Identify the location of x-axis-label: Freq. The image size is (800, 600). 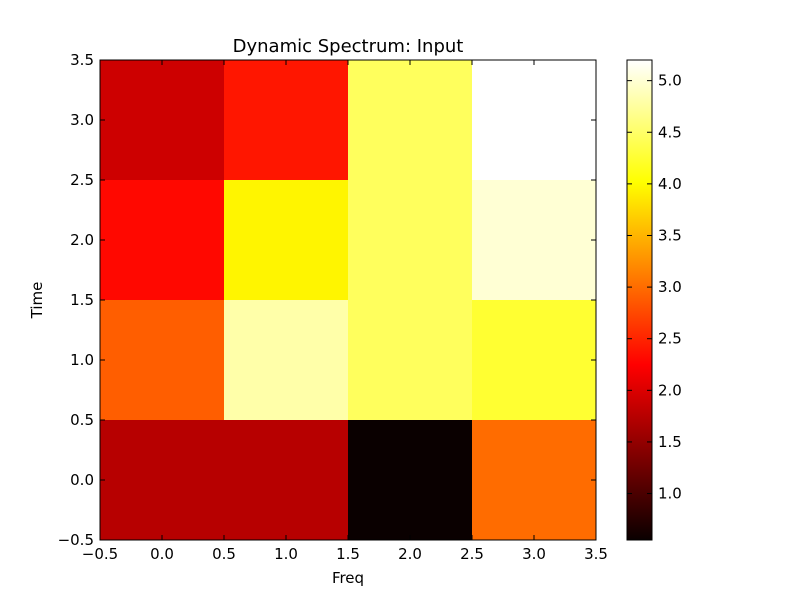
(348, 578).